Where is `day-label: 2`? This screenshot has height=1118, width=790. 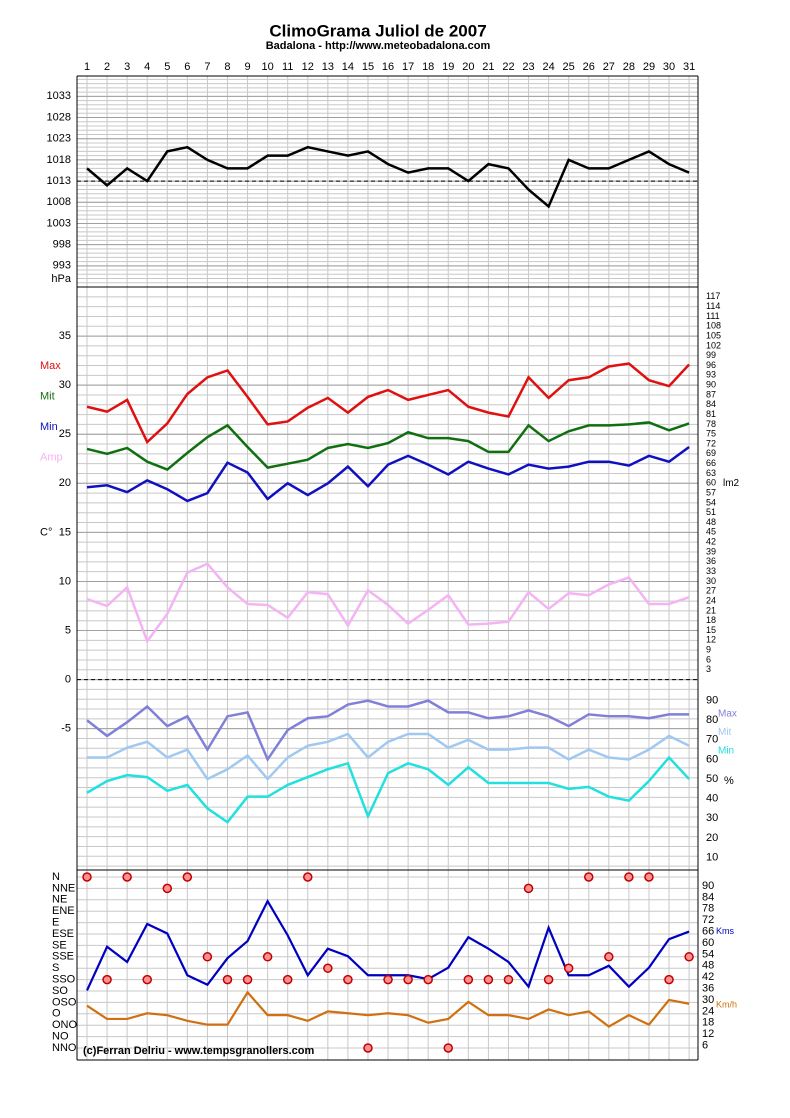 day-label: 2 is located at coordinates (107, 67).